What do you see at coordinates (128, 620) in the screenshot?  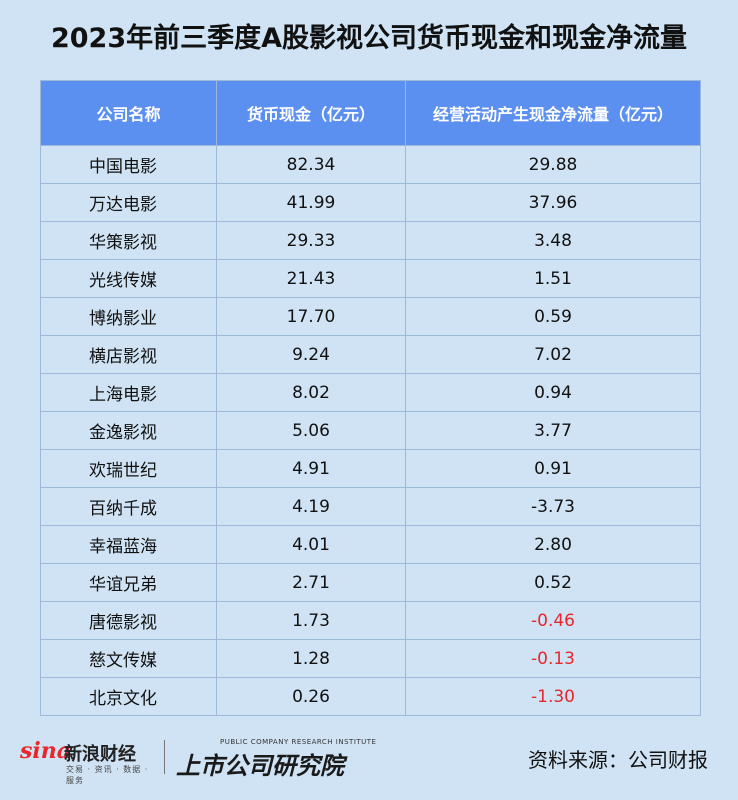 I see `cell-company: 唐德影视` at bounding box center [128, 620].